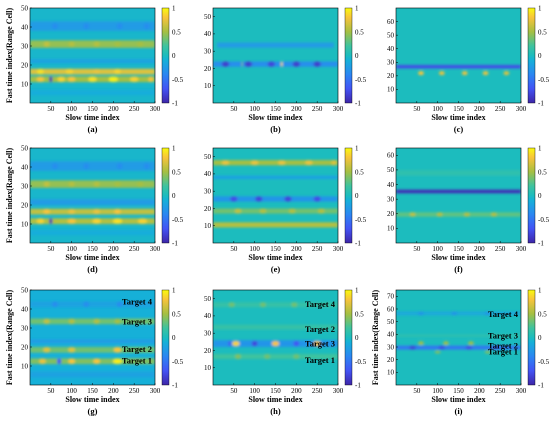  What do you see at coordinates (500, 109) in the screenshot?
I see `x-tick-label: 250` at bounding box center [500, 109].